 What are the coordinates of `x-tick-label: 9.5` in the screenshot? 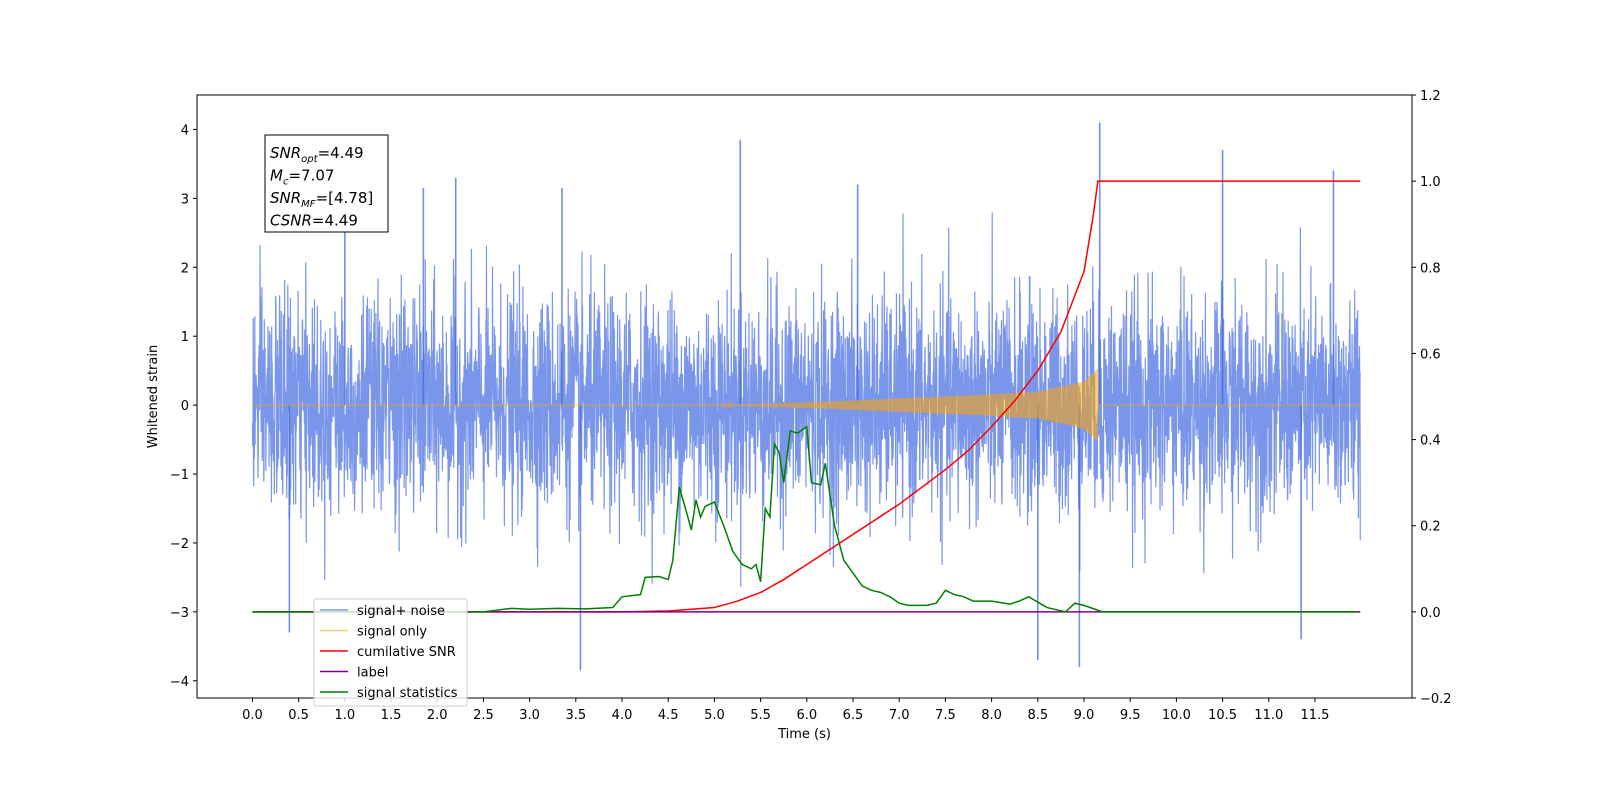 It's located at (1130, 715).